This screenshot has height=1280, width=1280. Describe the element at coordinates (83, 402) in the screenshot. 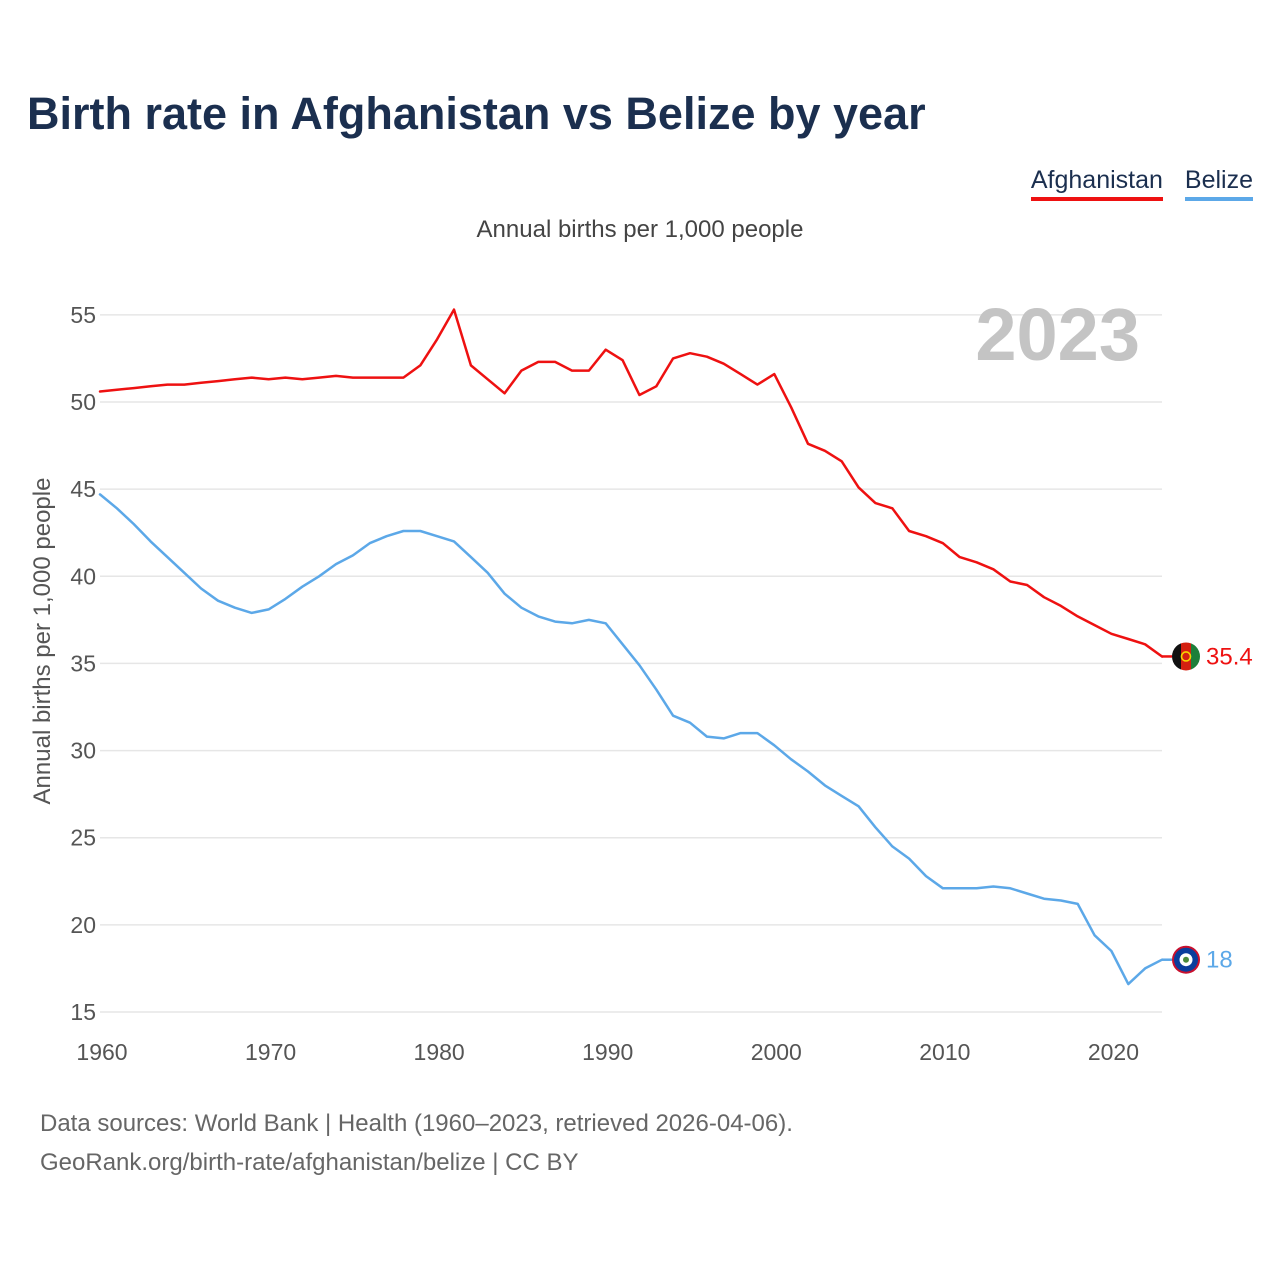

I see `y-tick-label-50: 50` at that location.